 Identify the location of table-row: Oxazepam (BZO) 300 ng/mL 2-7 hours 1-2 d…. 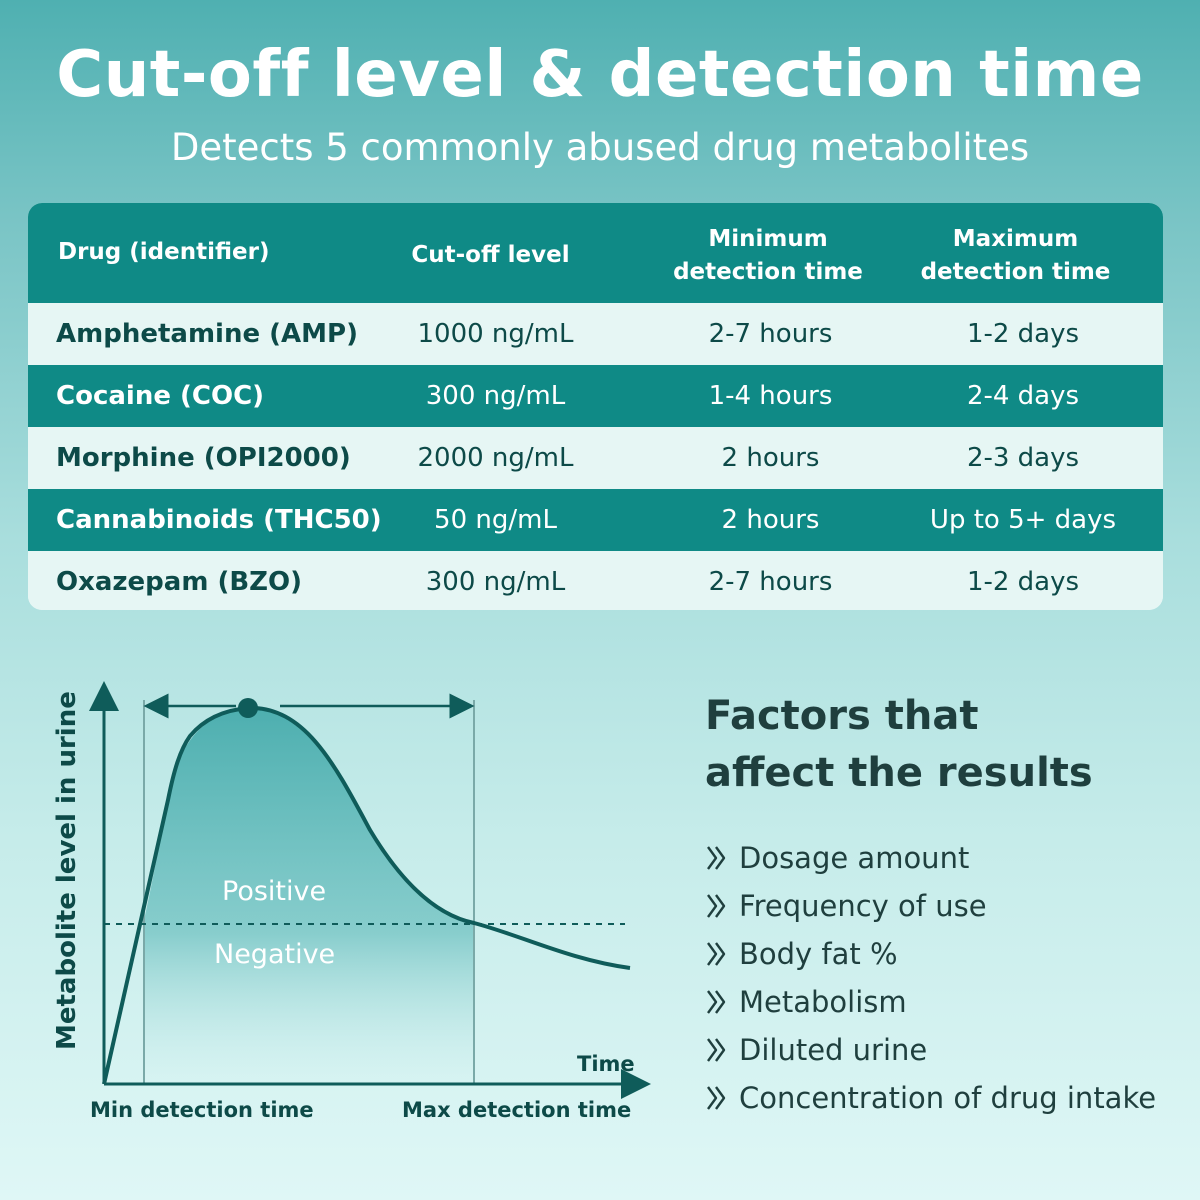
(595, 580).